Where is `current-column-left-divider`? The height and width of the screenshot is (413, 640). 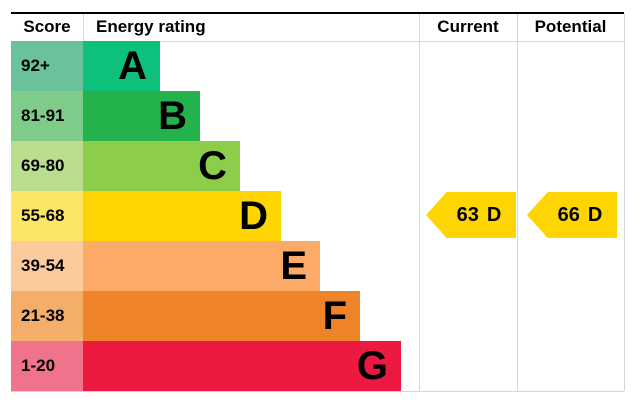 current-column-left-divider is located at coordinates (419, 202).